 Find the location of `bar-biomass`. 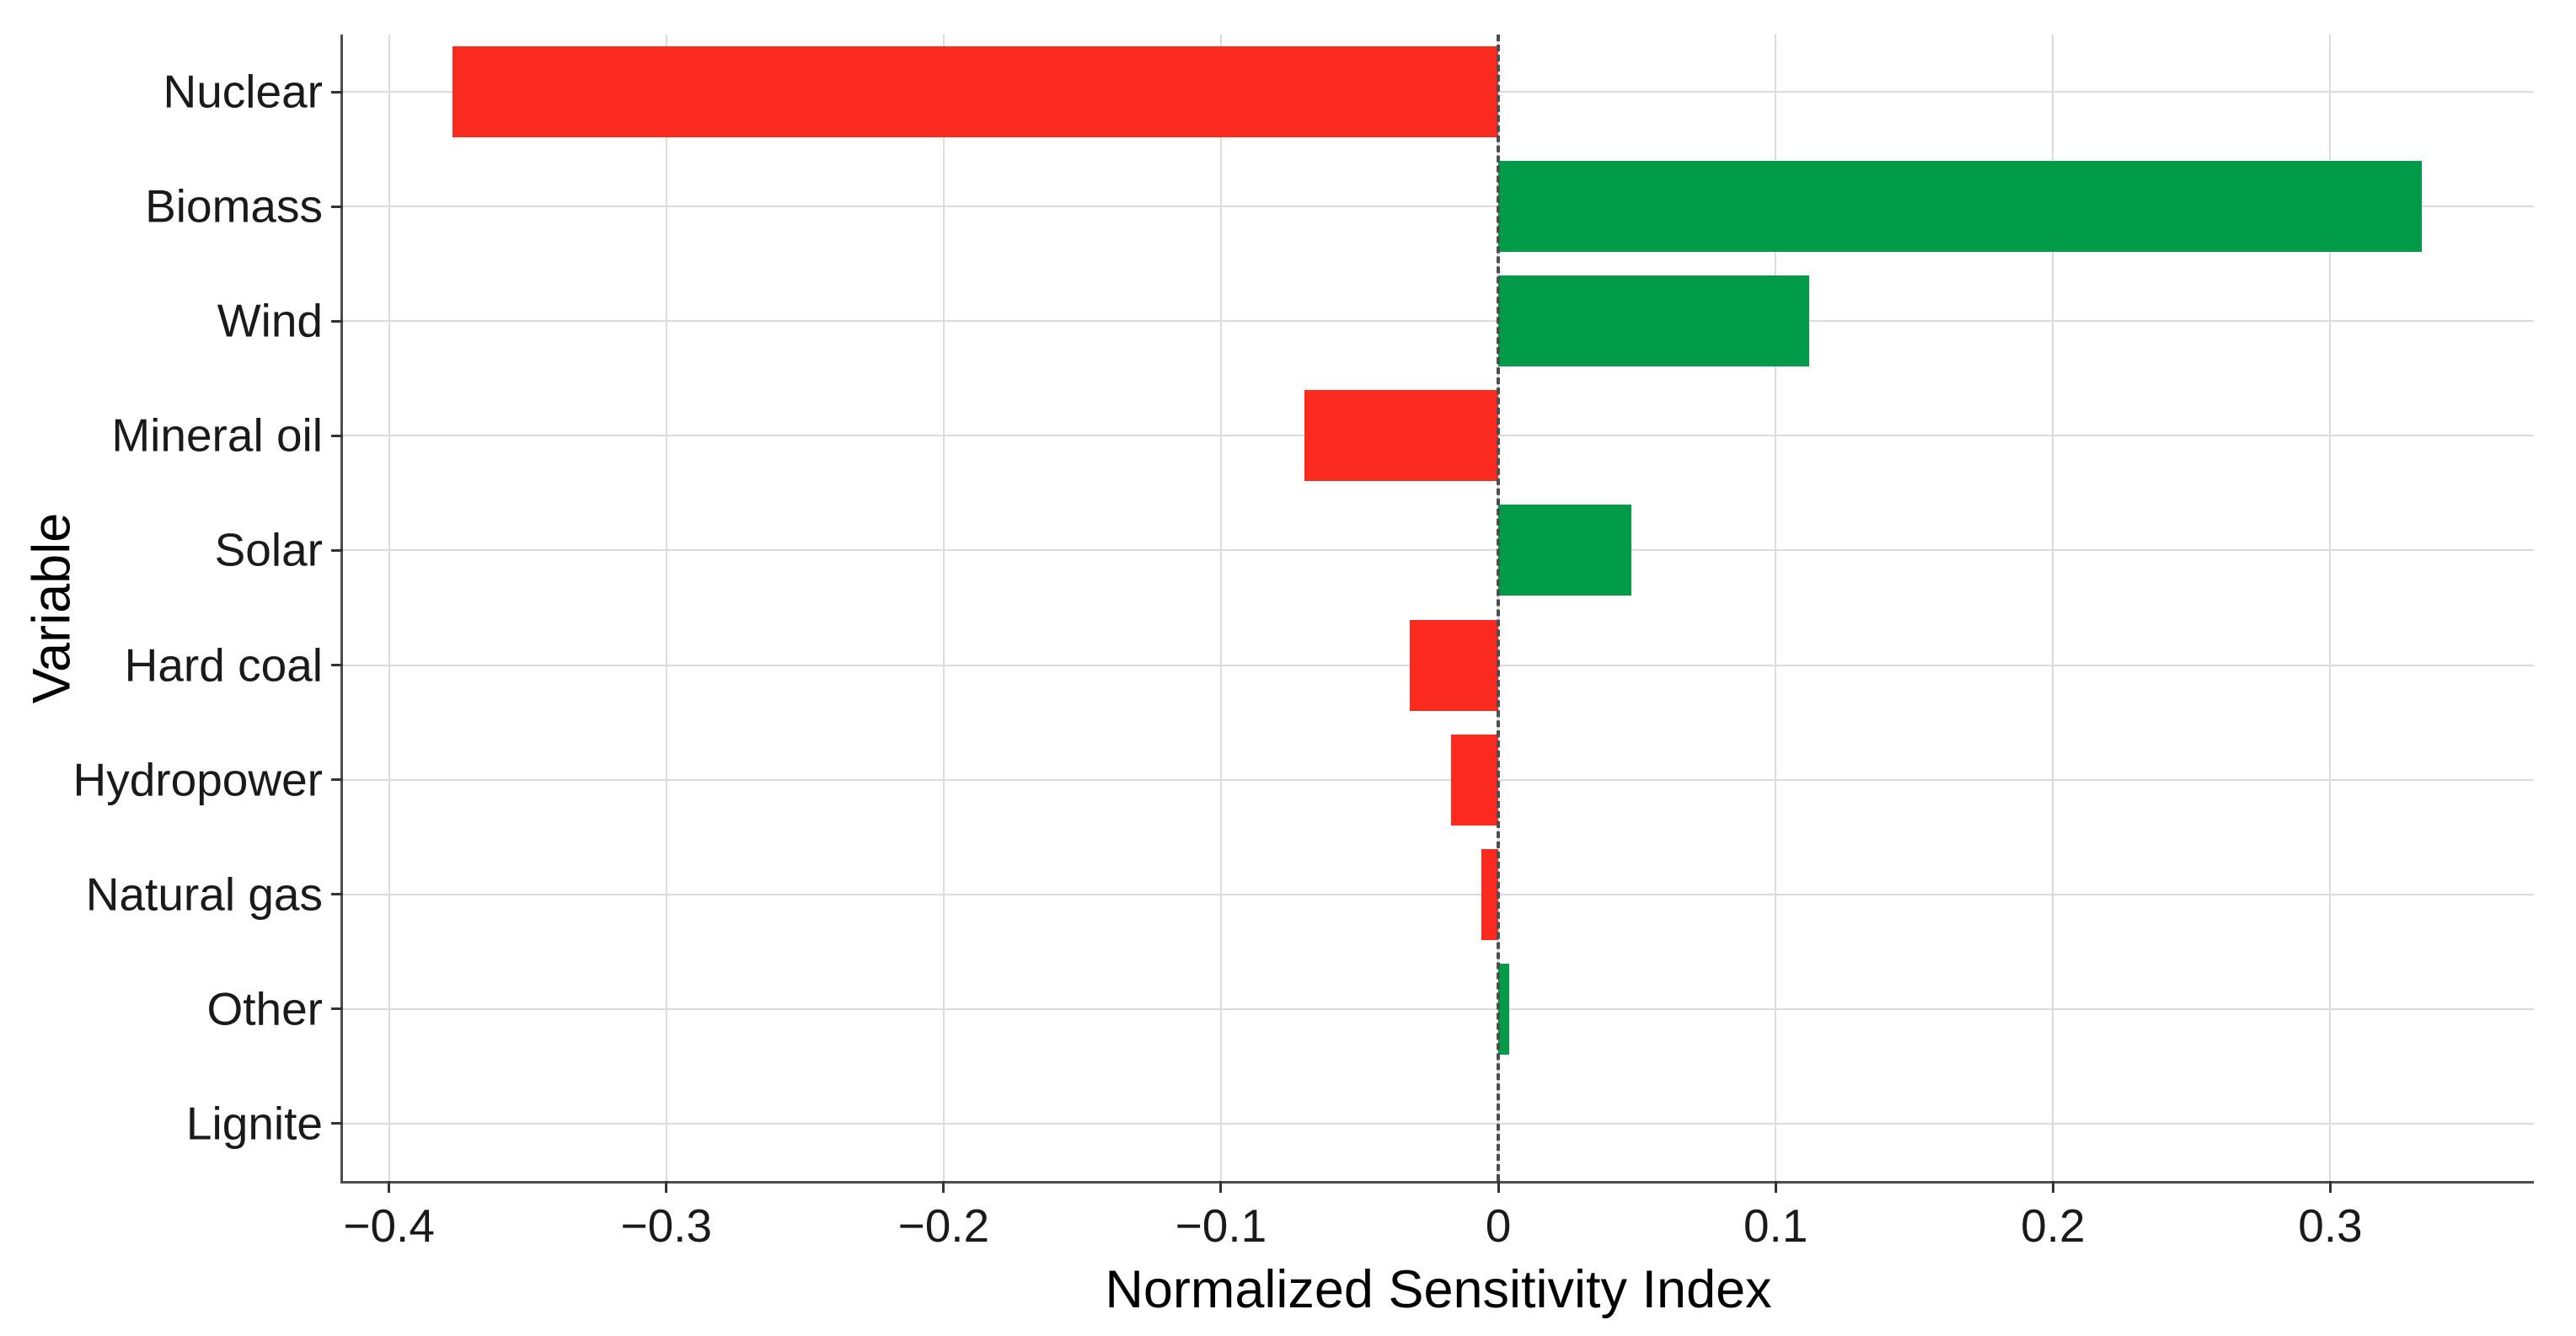

bar-biomass is located at coordinates (1960, 207).